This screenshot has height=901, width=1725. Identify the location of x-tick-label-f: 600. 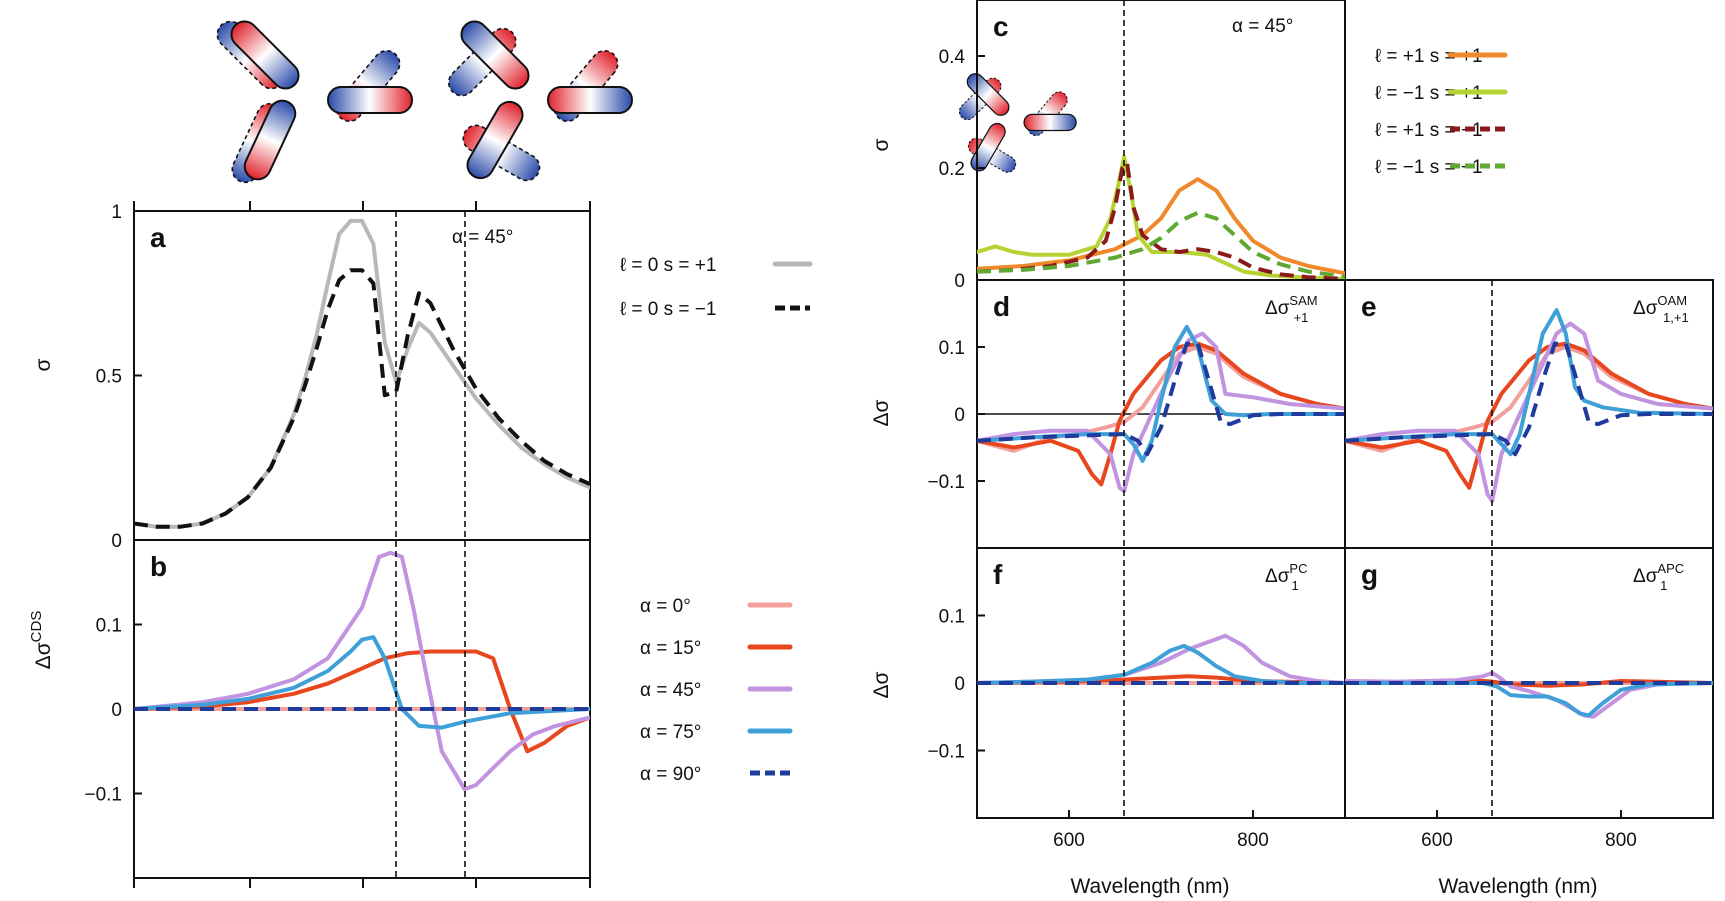
(1069, 840).